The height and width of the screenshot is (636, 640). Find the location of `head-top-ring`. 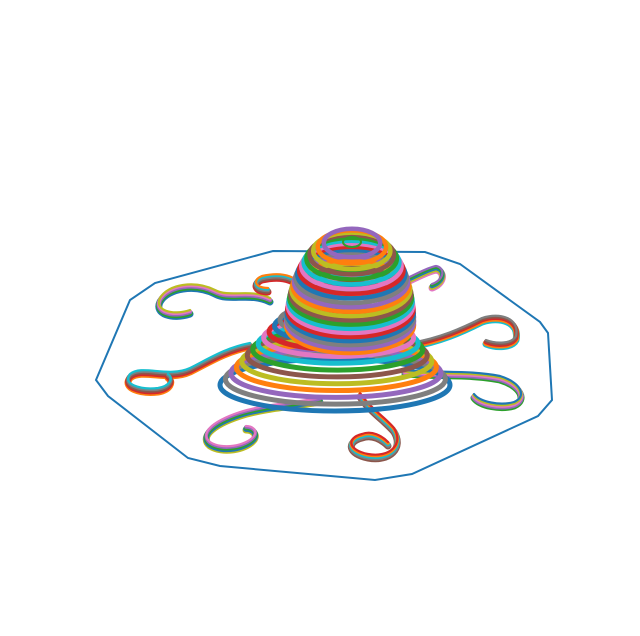

head-top-ring is located at coordinates (352, 242).